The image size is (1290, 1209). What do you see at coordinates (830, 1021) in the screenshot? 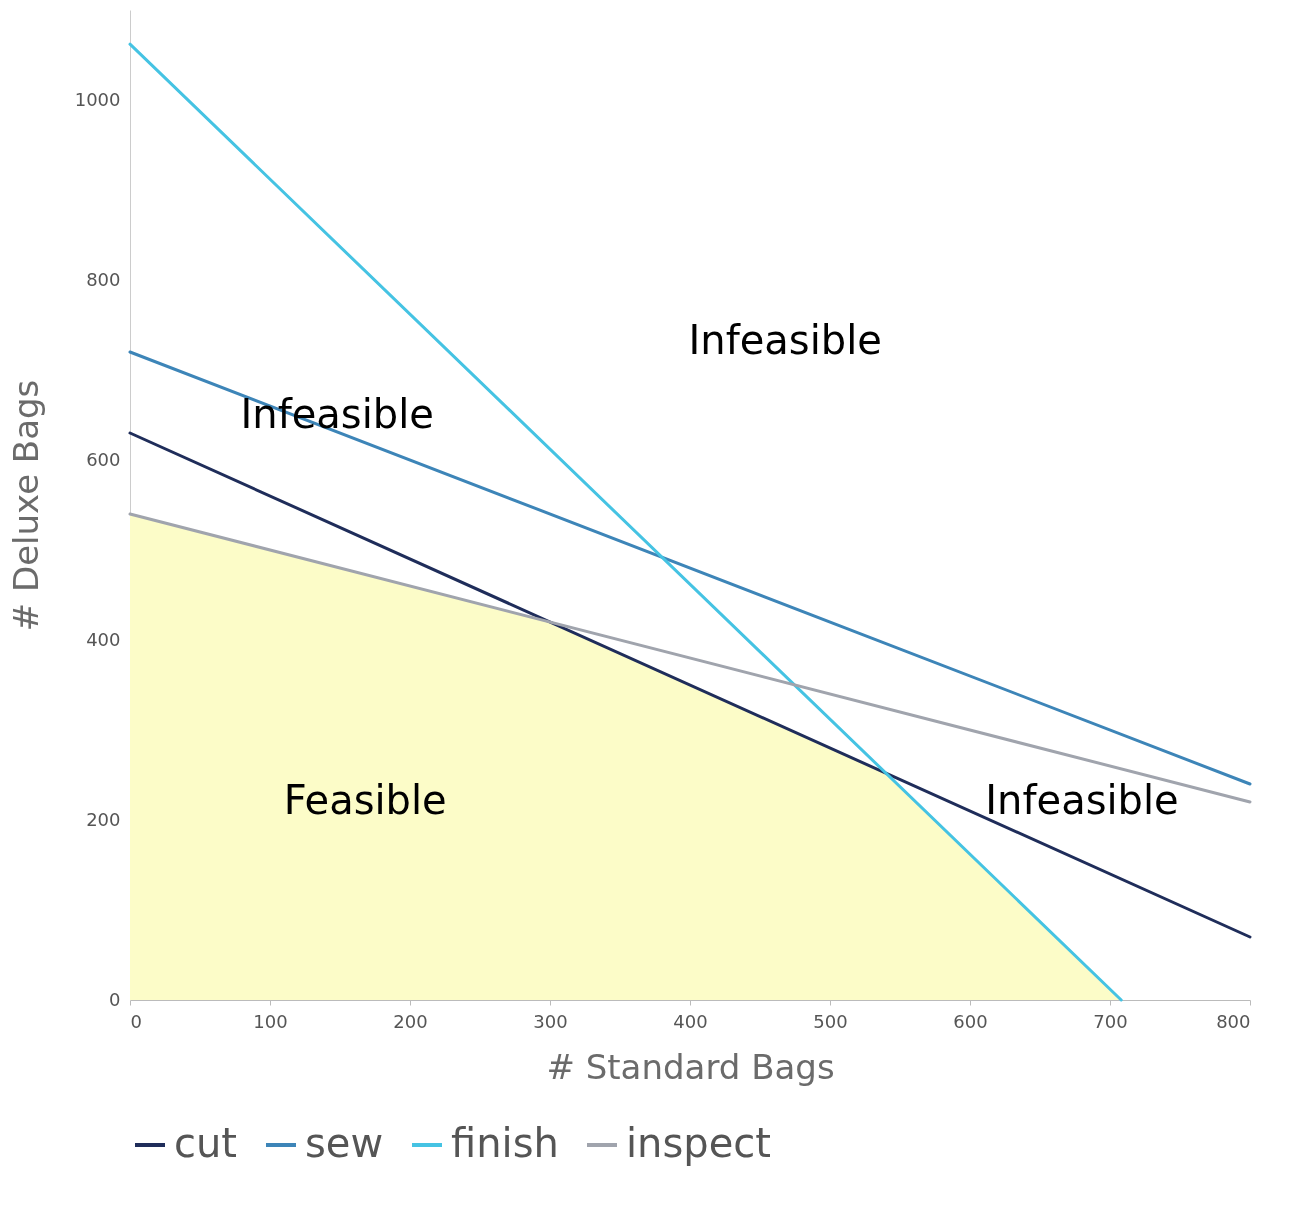
I see `x-tick-label: 500` at bounding box center [830, 1021].